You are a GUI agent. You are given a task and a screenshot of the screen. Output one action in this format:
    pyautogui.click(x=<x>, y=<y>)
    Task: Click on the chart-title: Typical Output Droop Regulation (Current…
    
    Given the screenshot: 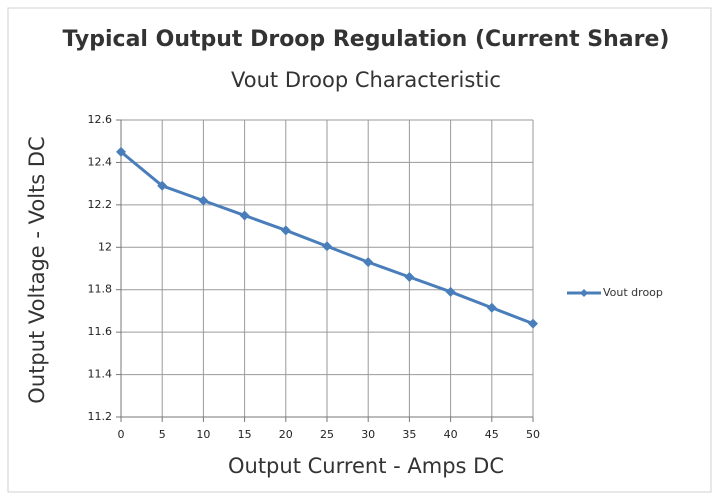 What is the action you would take?
    pyautogui.click(x=366, y=39)
    